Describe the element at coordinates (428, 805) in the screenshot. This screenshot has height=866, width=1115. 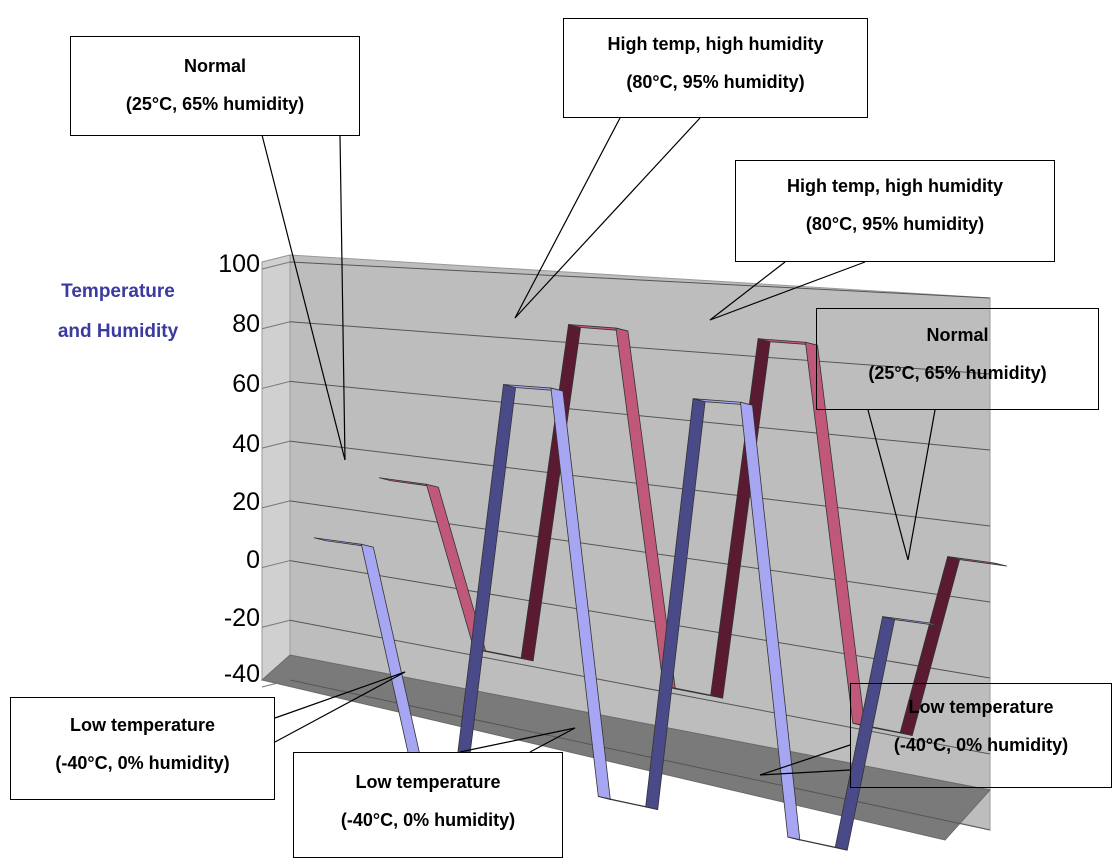
I see `callout-low-mid: Low temperature (-40°C, 0% humidity)` at that location.